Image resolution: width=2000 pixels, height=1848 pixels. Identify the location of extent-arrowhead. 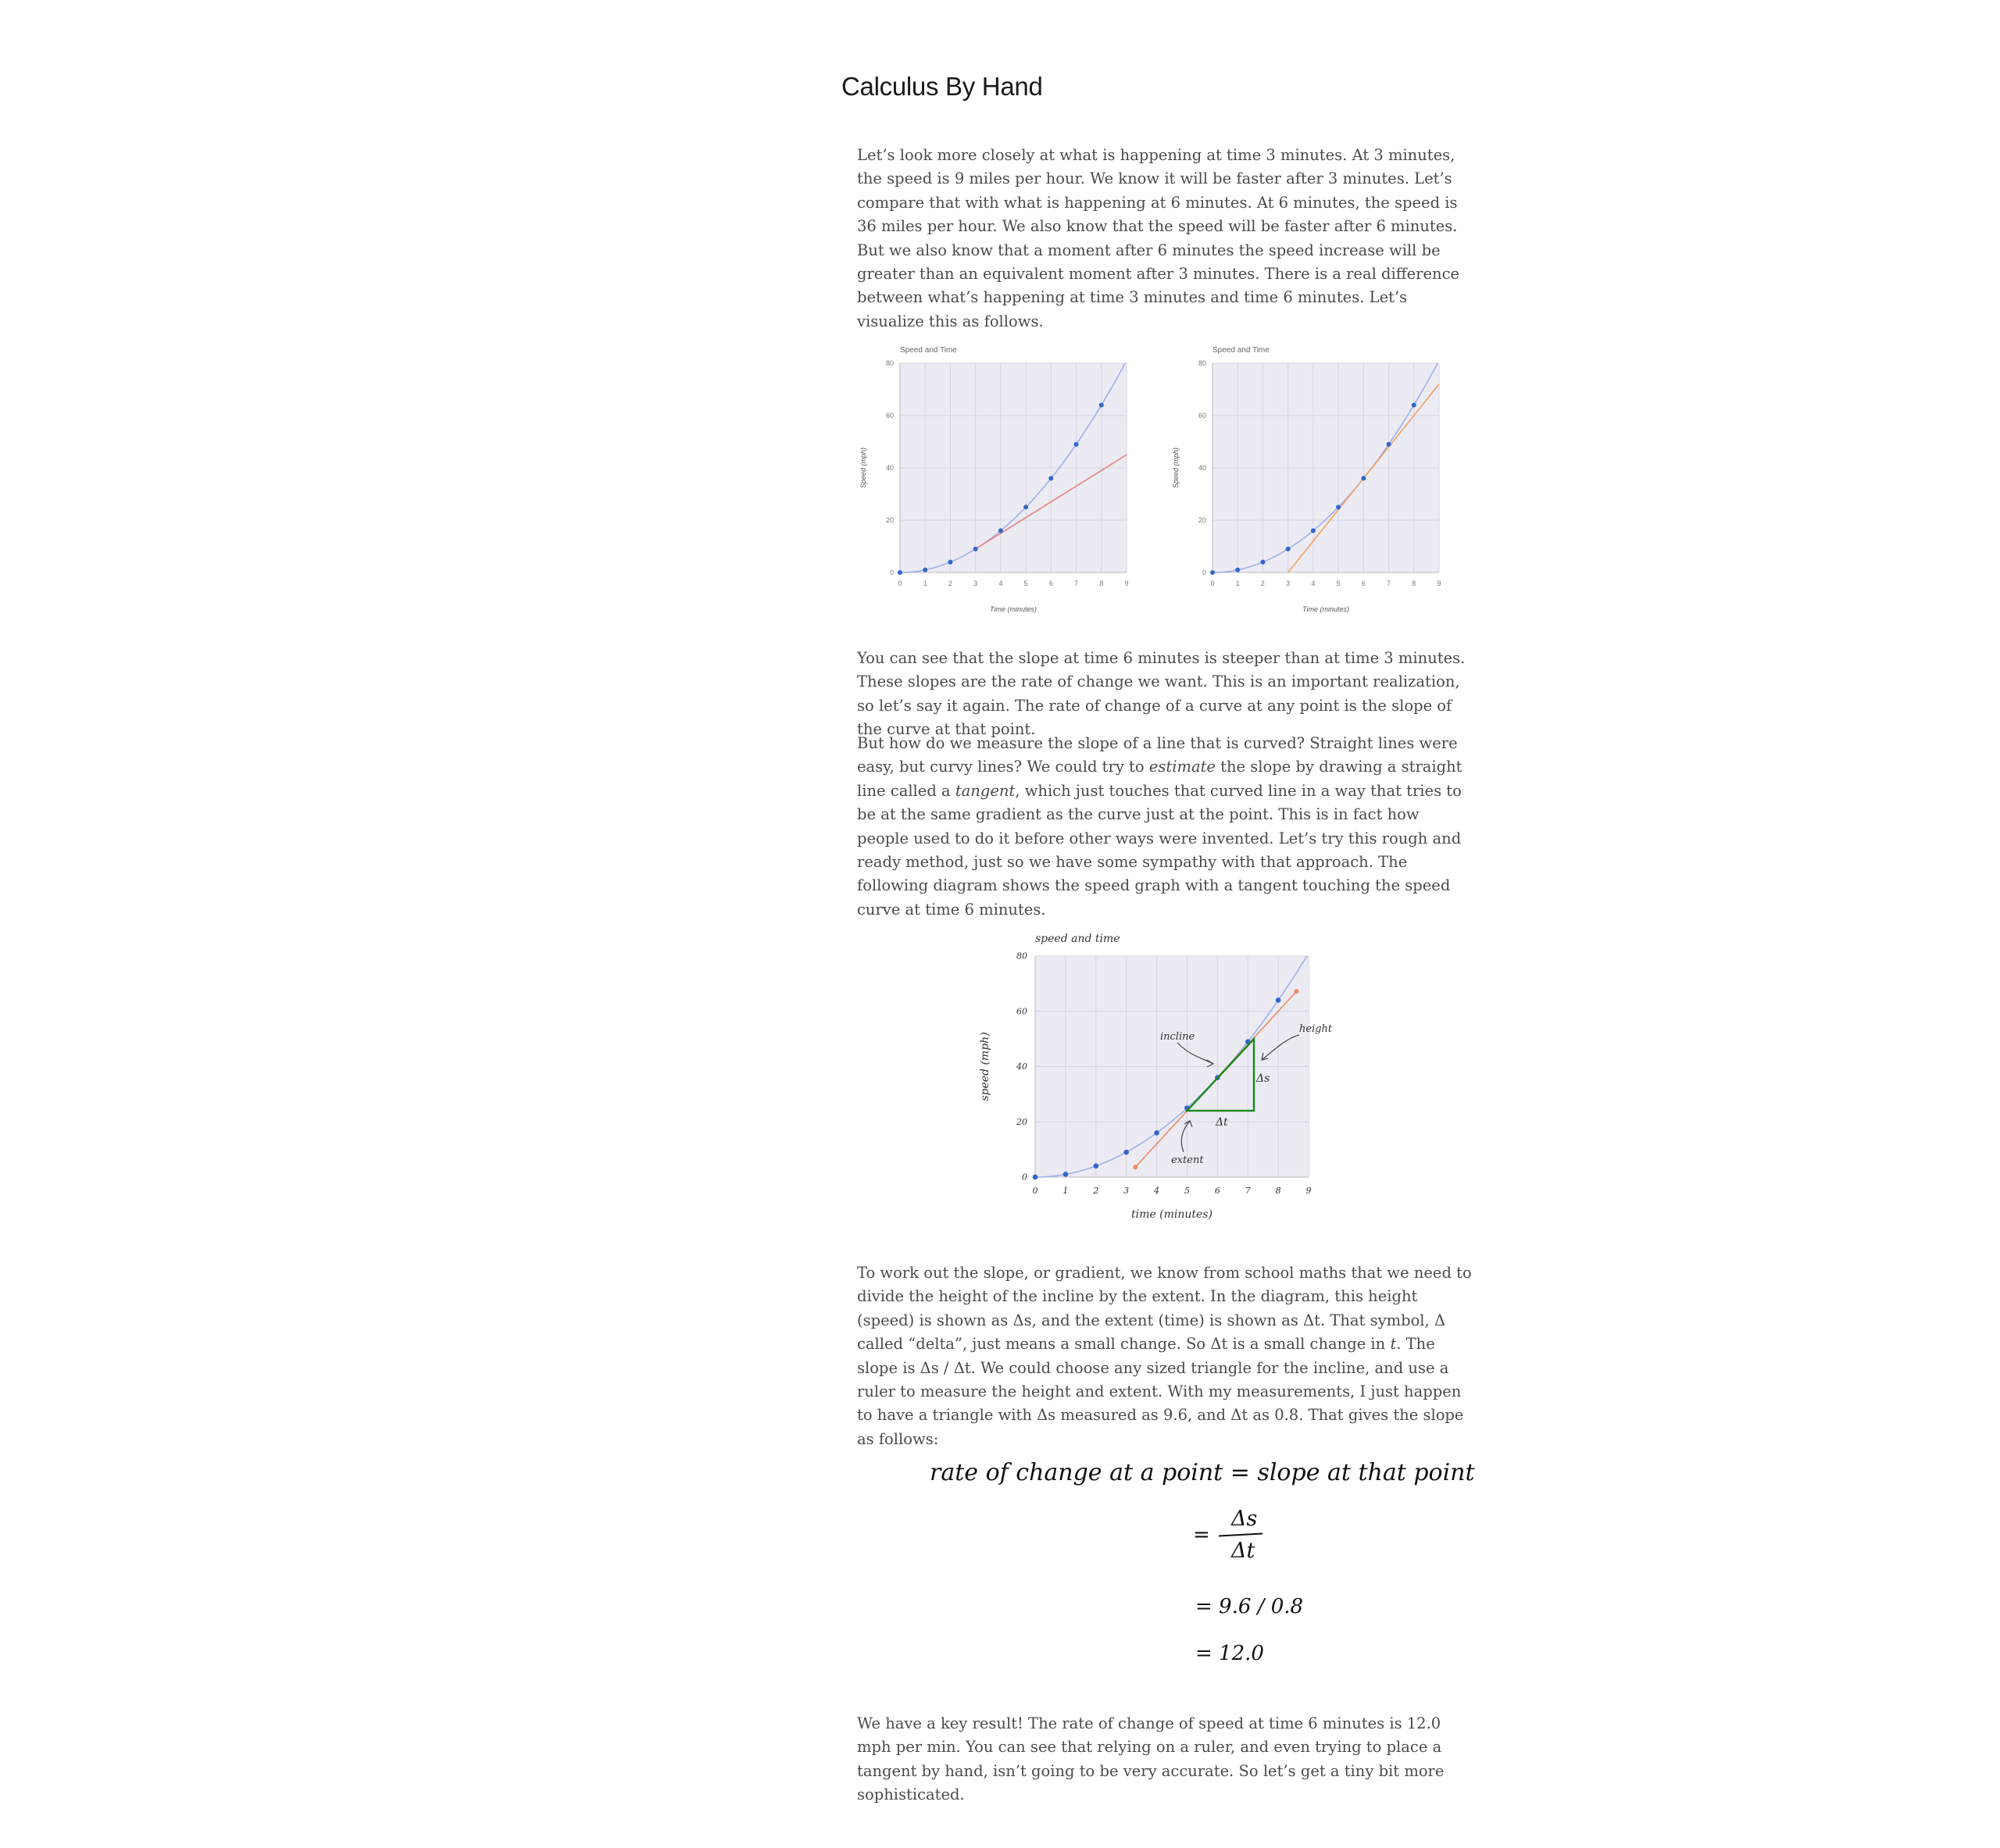
(1188, 1124).